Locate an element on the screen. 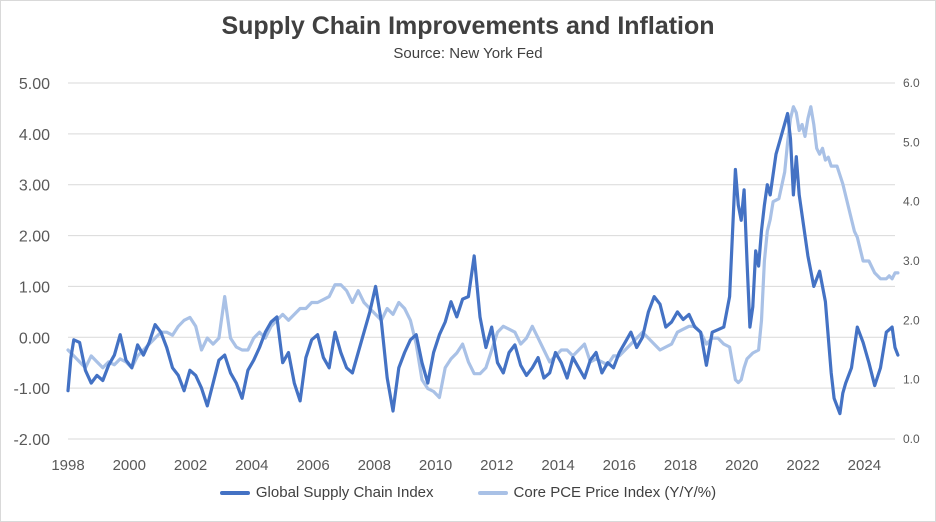 The width and height of the screenshot is (936, 522). x-tick-label: 2002 is located at coordinates (190, 465).